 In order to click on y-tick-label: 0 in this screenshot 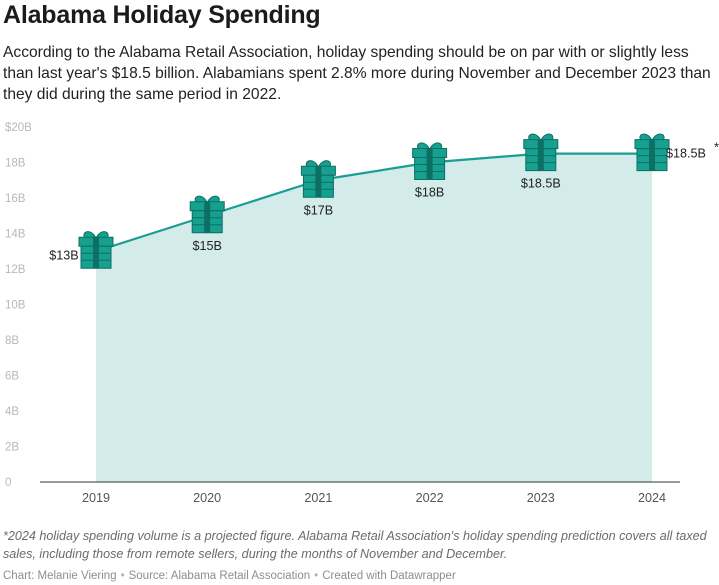, I will do `click(8, 483)`.